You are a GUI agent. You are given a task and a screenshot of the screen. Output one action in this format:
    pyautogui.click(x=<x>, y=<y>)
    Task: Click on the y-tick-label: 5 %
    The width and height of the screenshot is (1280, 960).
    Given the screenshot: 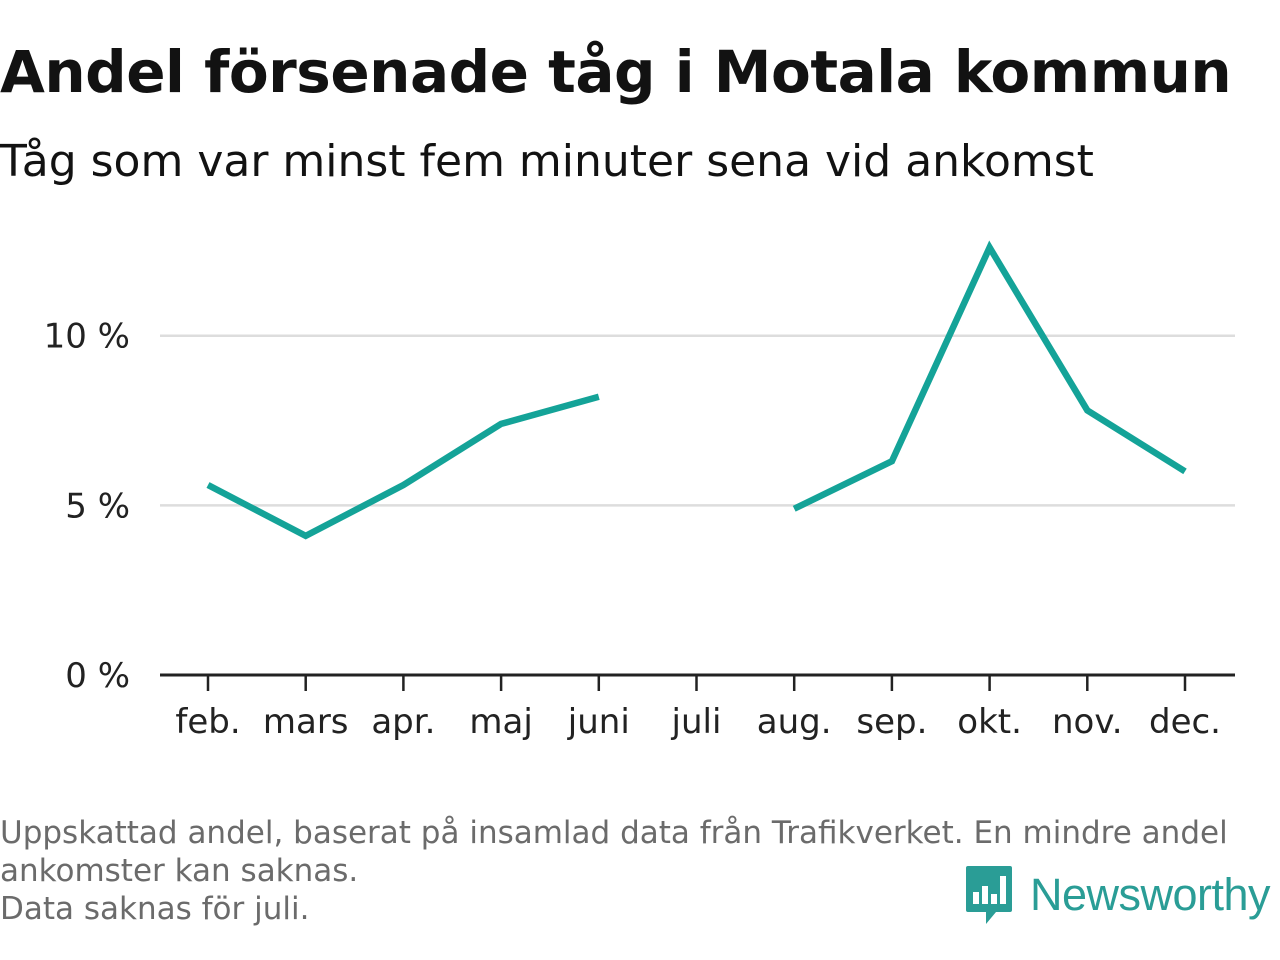 What is the action you would take?
    pyautogui.click(x=97, y=506)
    